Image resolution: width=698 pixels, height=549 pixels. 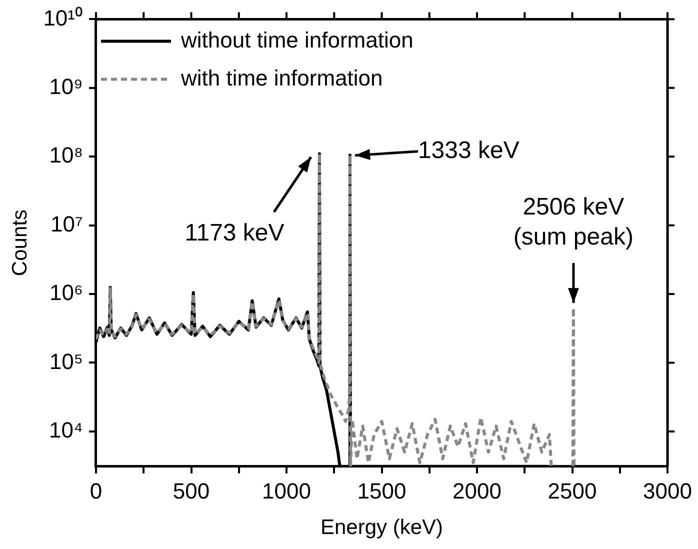 What do you see at coordinates (20, 243) in the screenshot?
I see `y-axis-title: Counts` at bounding box center [20, 243].